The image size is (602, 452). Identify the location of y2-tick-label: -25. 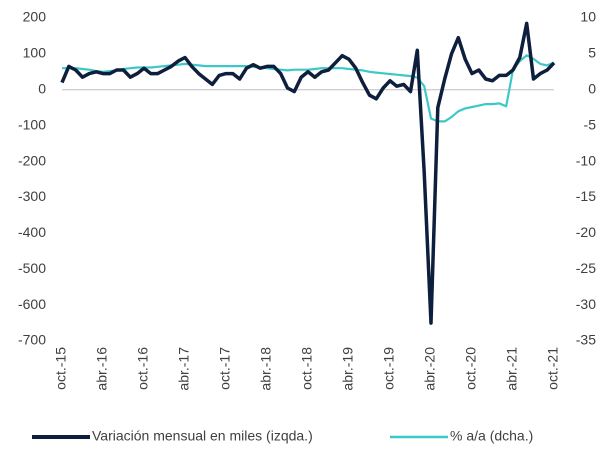
(586, 268).